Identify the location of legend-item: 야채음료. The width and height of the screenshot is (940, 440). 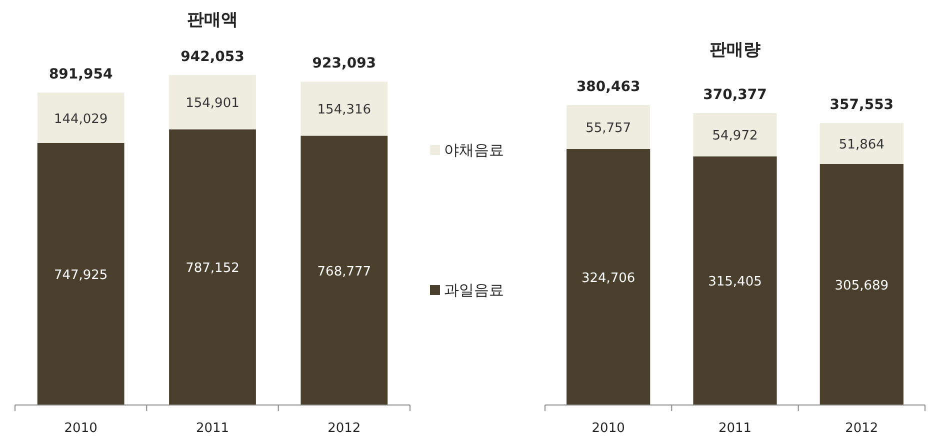
(467, 150).